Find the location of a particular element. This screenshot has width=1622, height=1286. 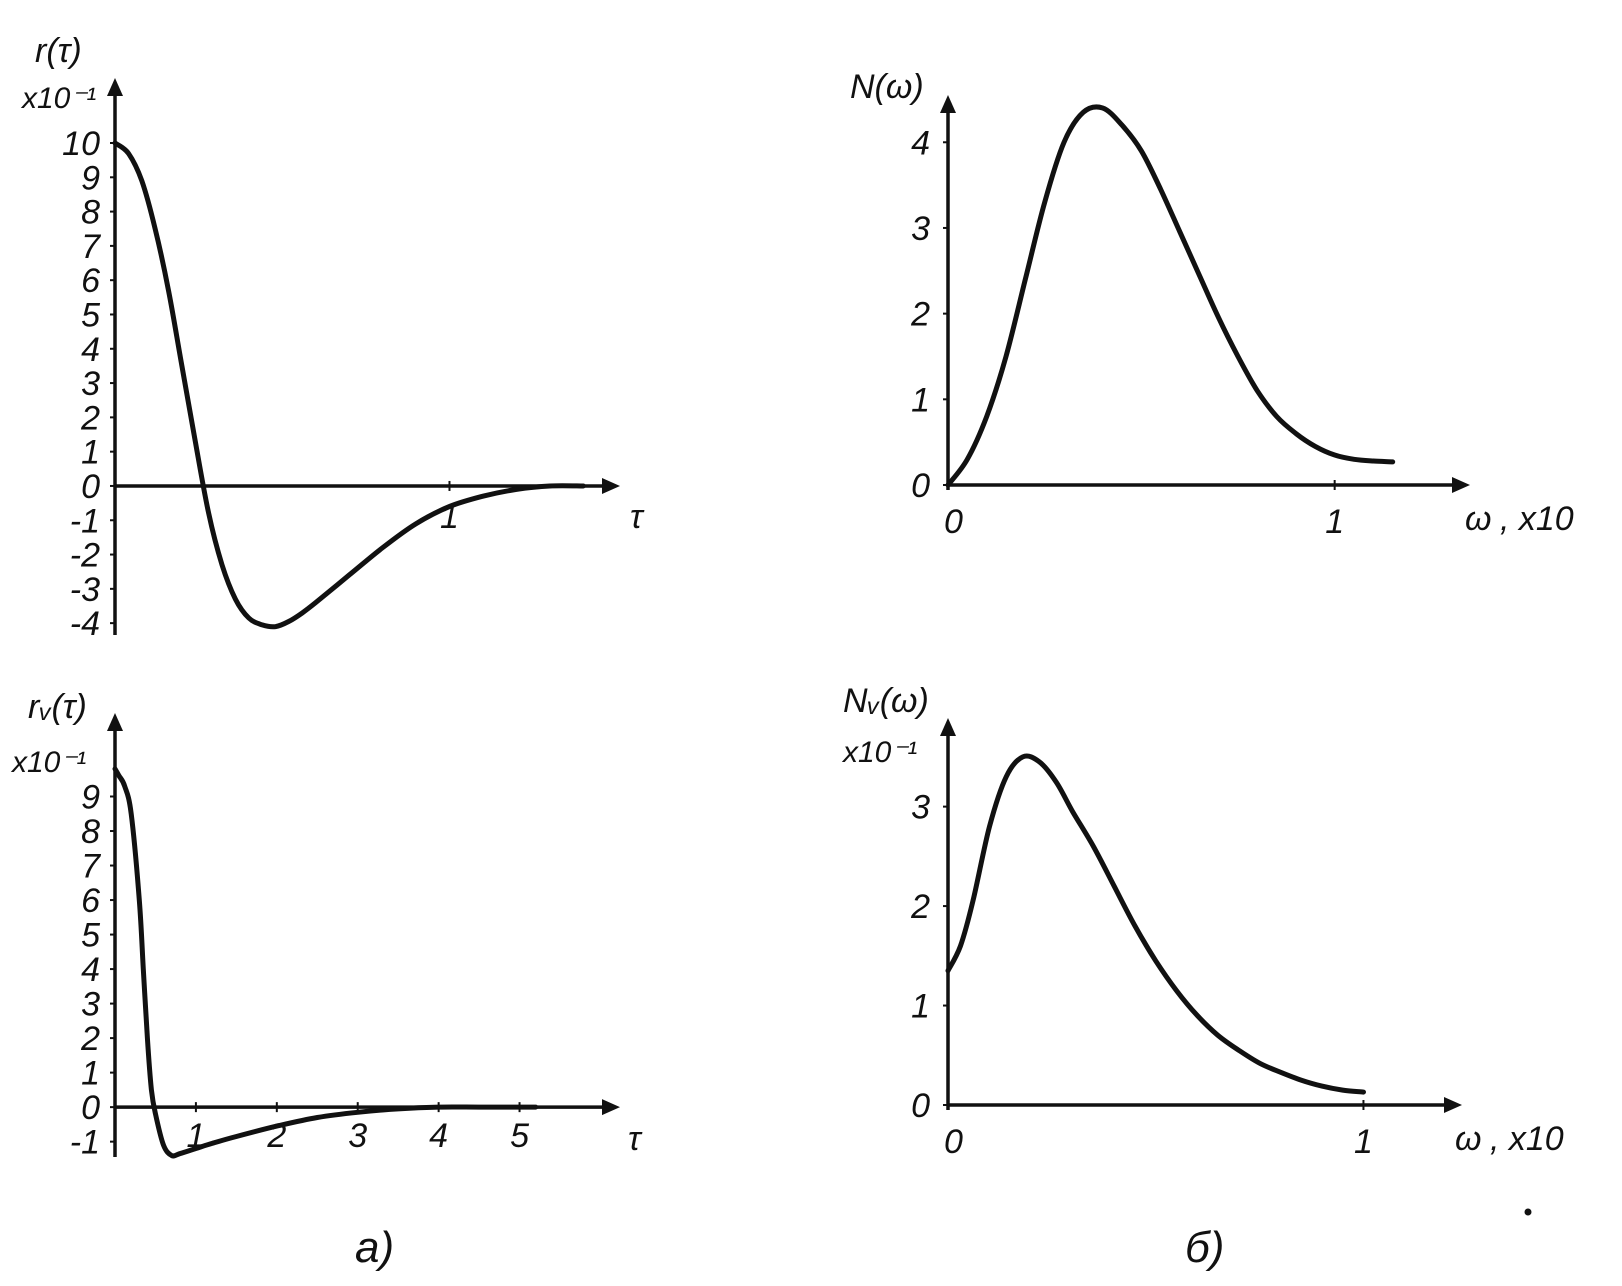

rv-y-tick-label: 8 is located at coordinates (90, 832).